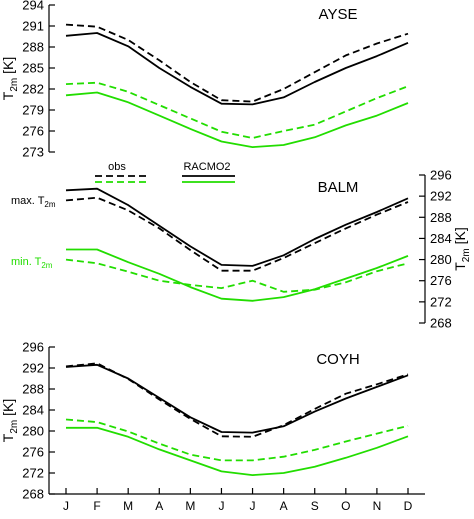 The image size is (474, 519). What do you see at coordinates (408, 506) in the screenshot?
I see `x-tick-label: D` at bounding box center [408, 506].